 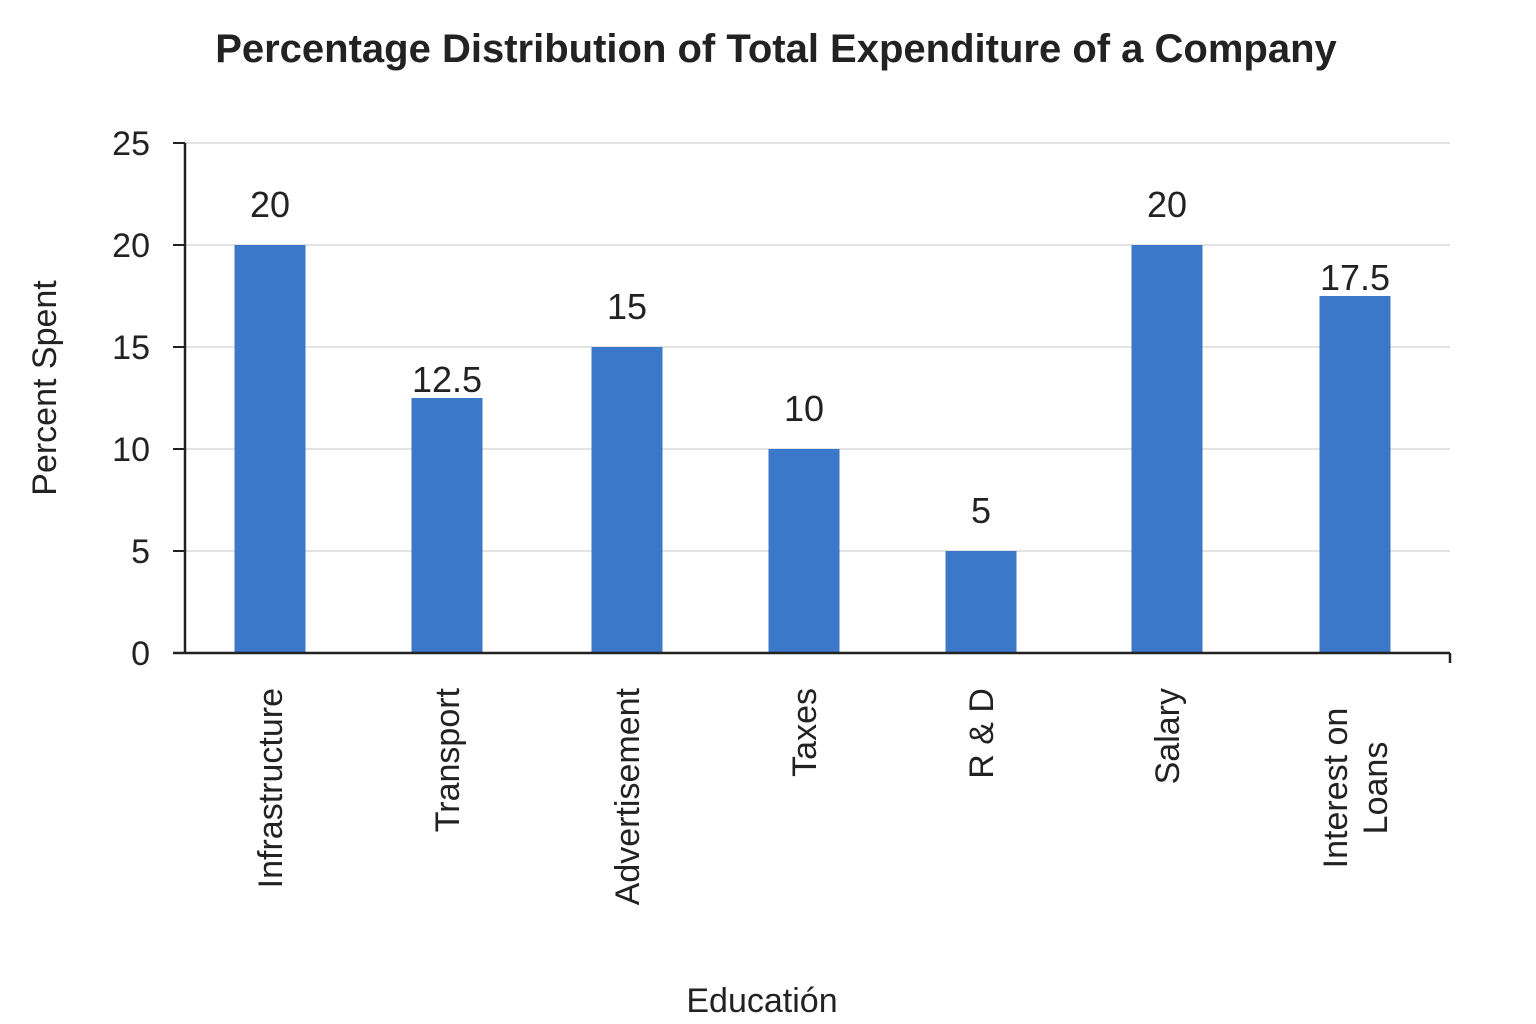 I want to click on bar-interest-on-loans, so click(x=1355, y=474).